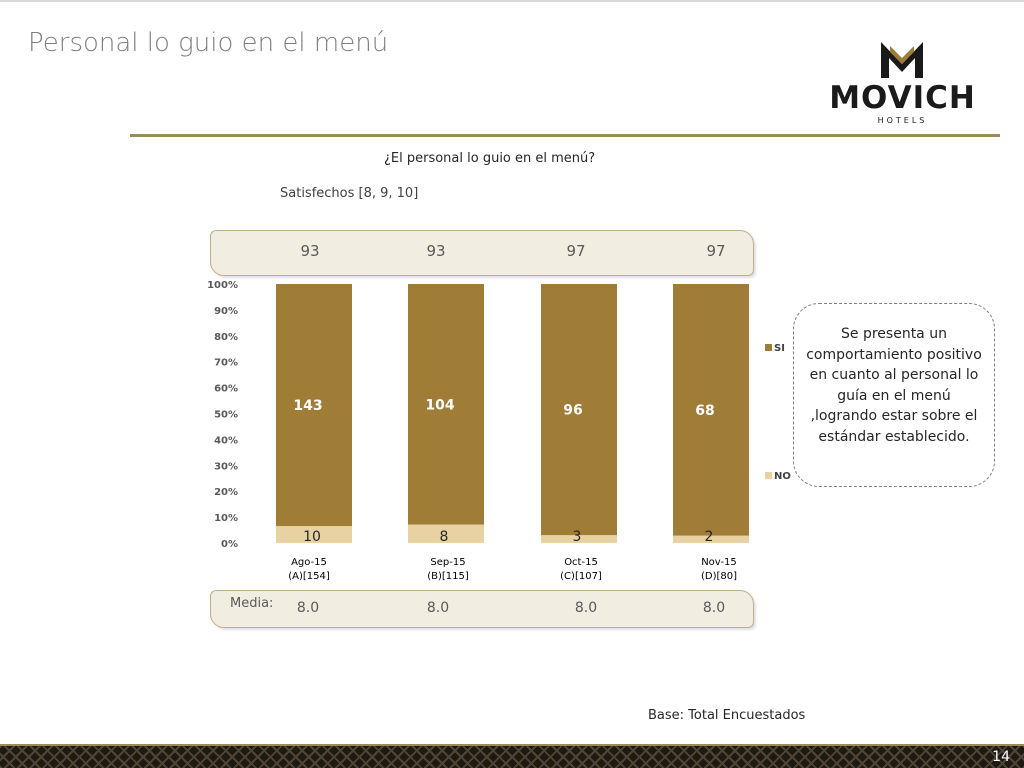  What do you see at coordinates (439, 405) in the screenshot?
I see `data-label-si: 104` at bounding box center [439, 405].